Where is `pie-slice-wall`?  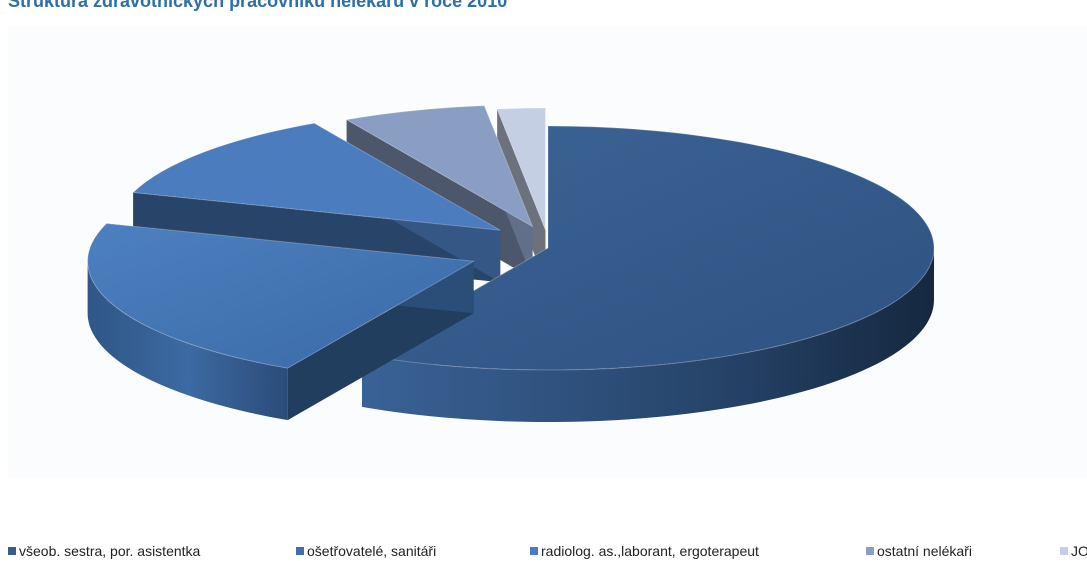
pie-slice-wall is located at coordinates (521, 195).